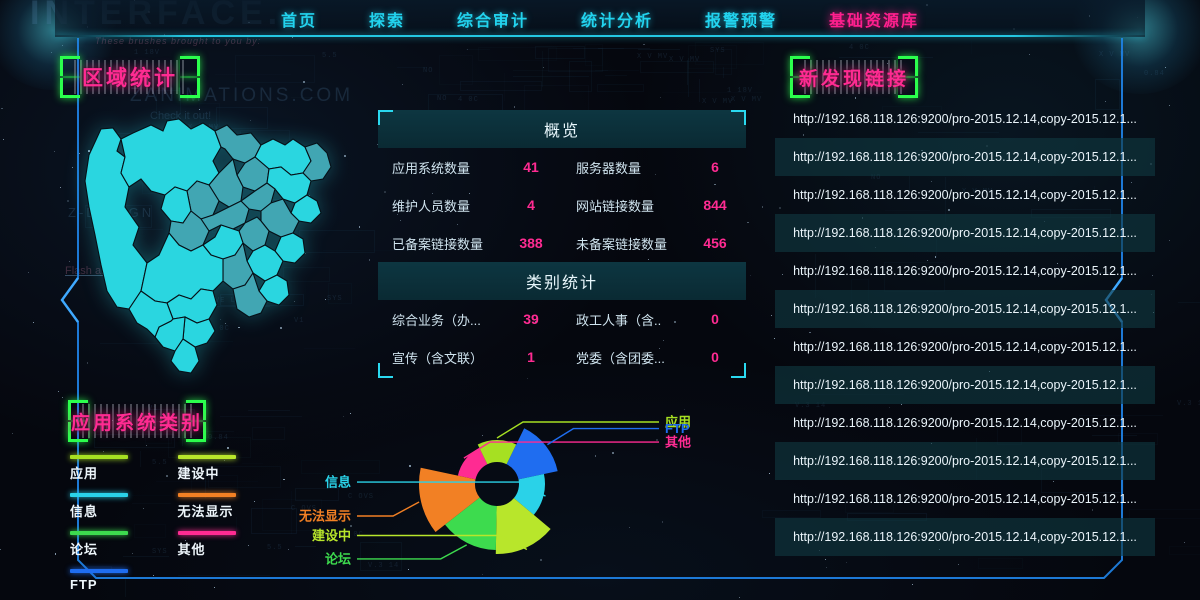 This screenshot has height=600, width=1200. I want to click on bracket-top-left, so click(800, 66).